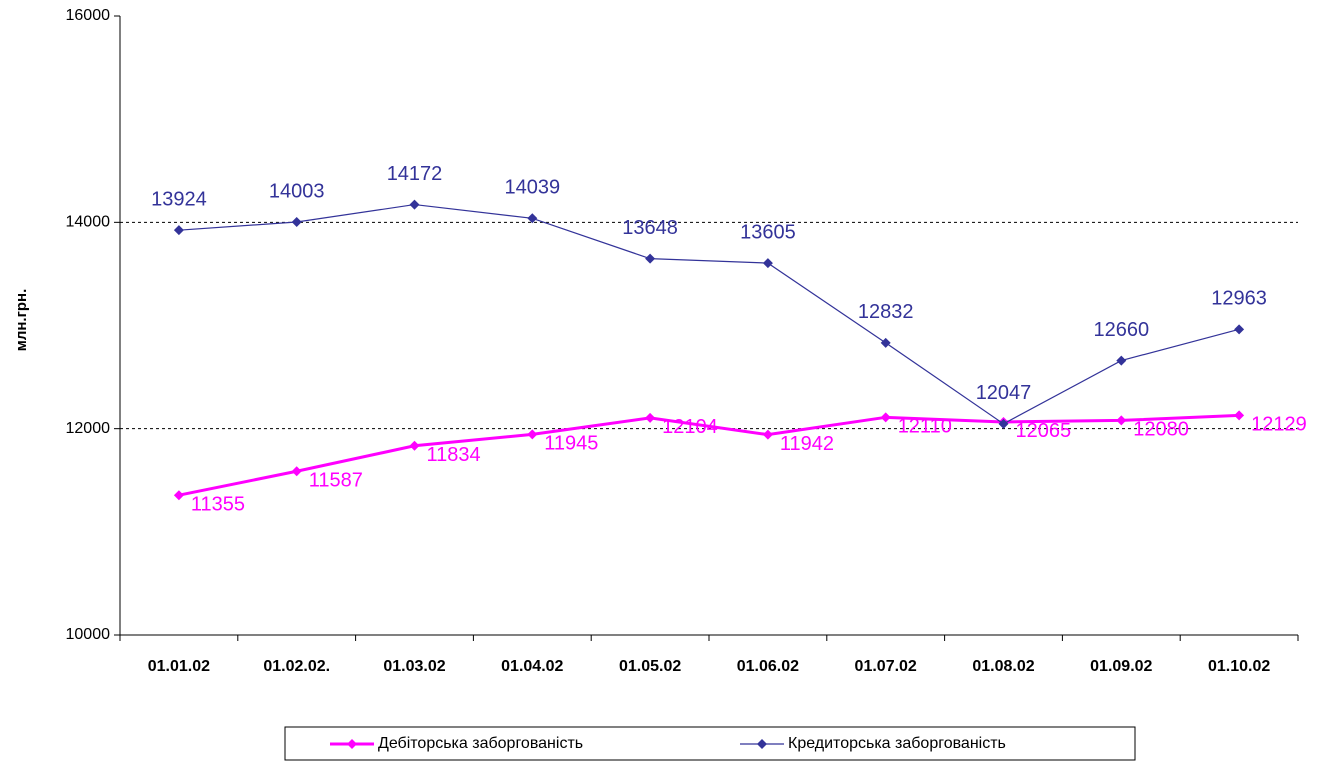 Image resolution: width=1337 pixels, height=762 pixels. I want to click on legend-box, so click(710, 743).